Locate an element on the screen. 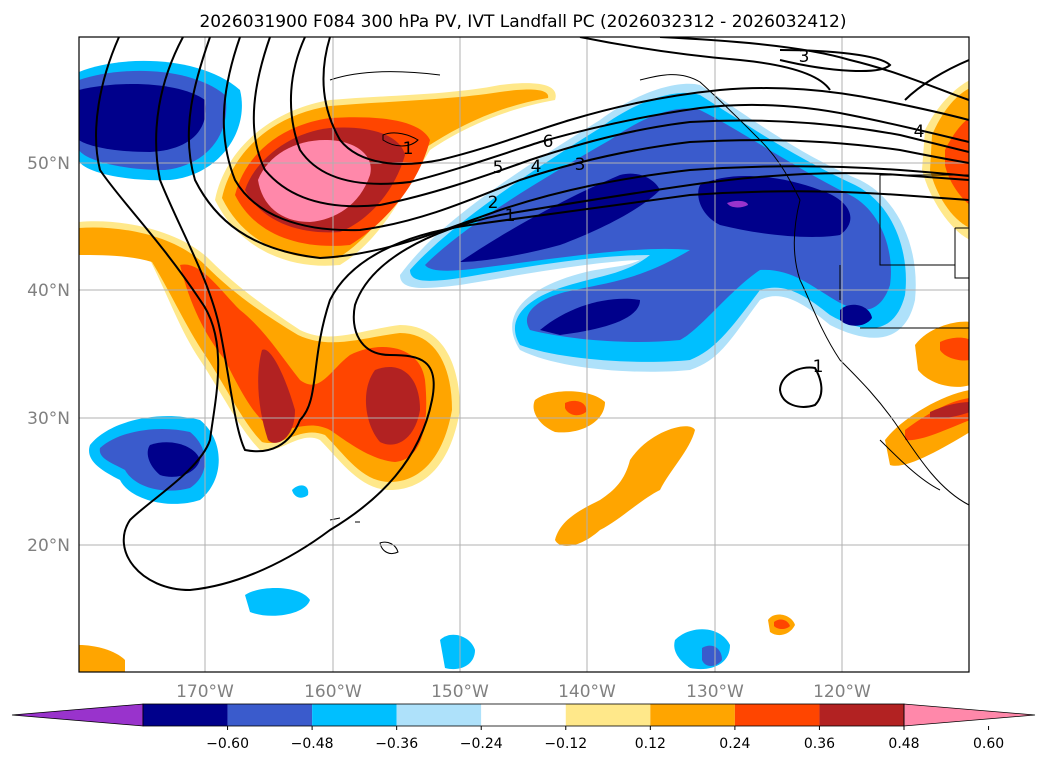 This screenshot has height=769, width=1047. colorbar-tick-label: 0.36 is located at coordinates (819, 744).